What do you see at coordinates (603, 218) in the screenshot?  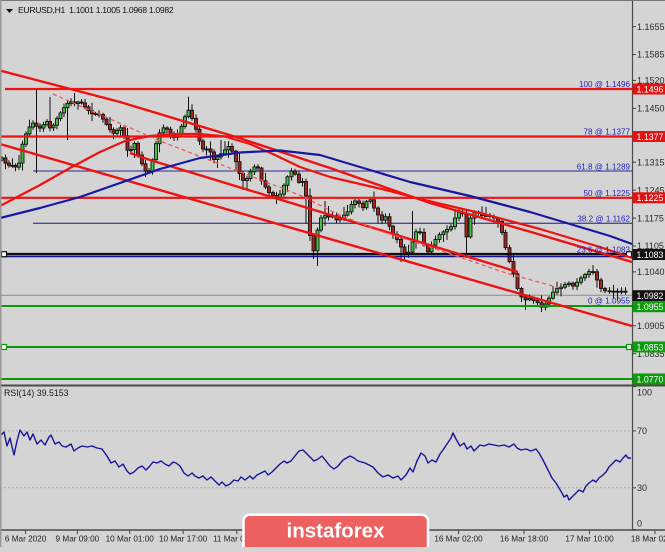 I see `svg-text: 38.2 @ 1.1162` at bounding box center [603, 218].